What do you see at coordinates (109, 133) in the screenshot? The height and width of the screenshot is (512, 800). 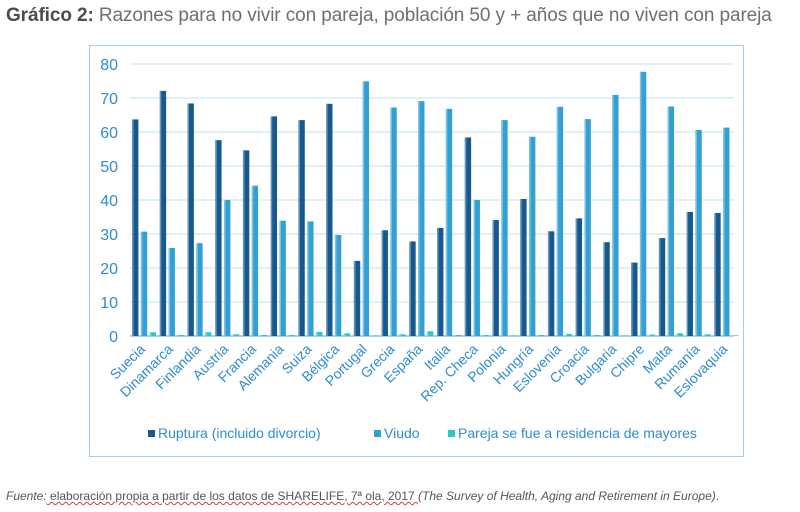 I see `y-tick-label: 60` at bounding box center [109, 133].